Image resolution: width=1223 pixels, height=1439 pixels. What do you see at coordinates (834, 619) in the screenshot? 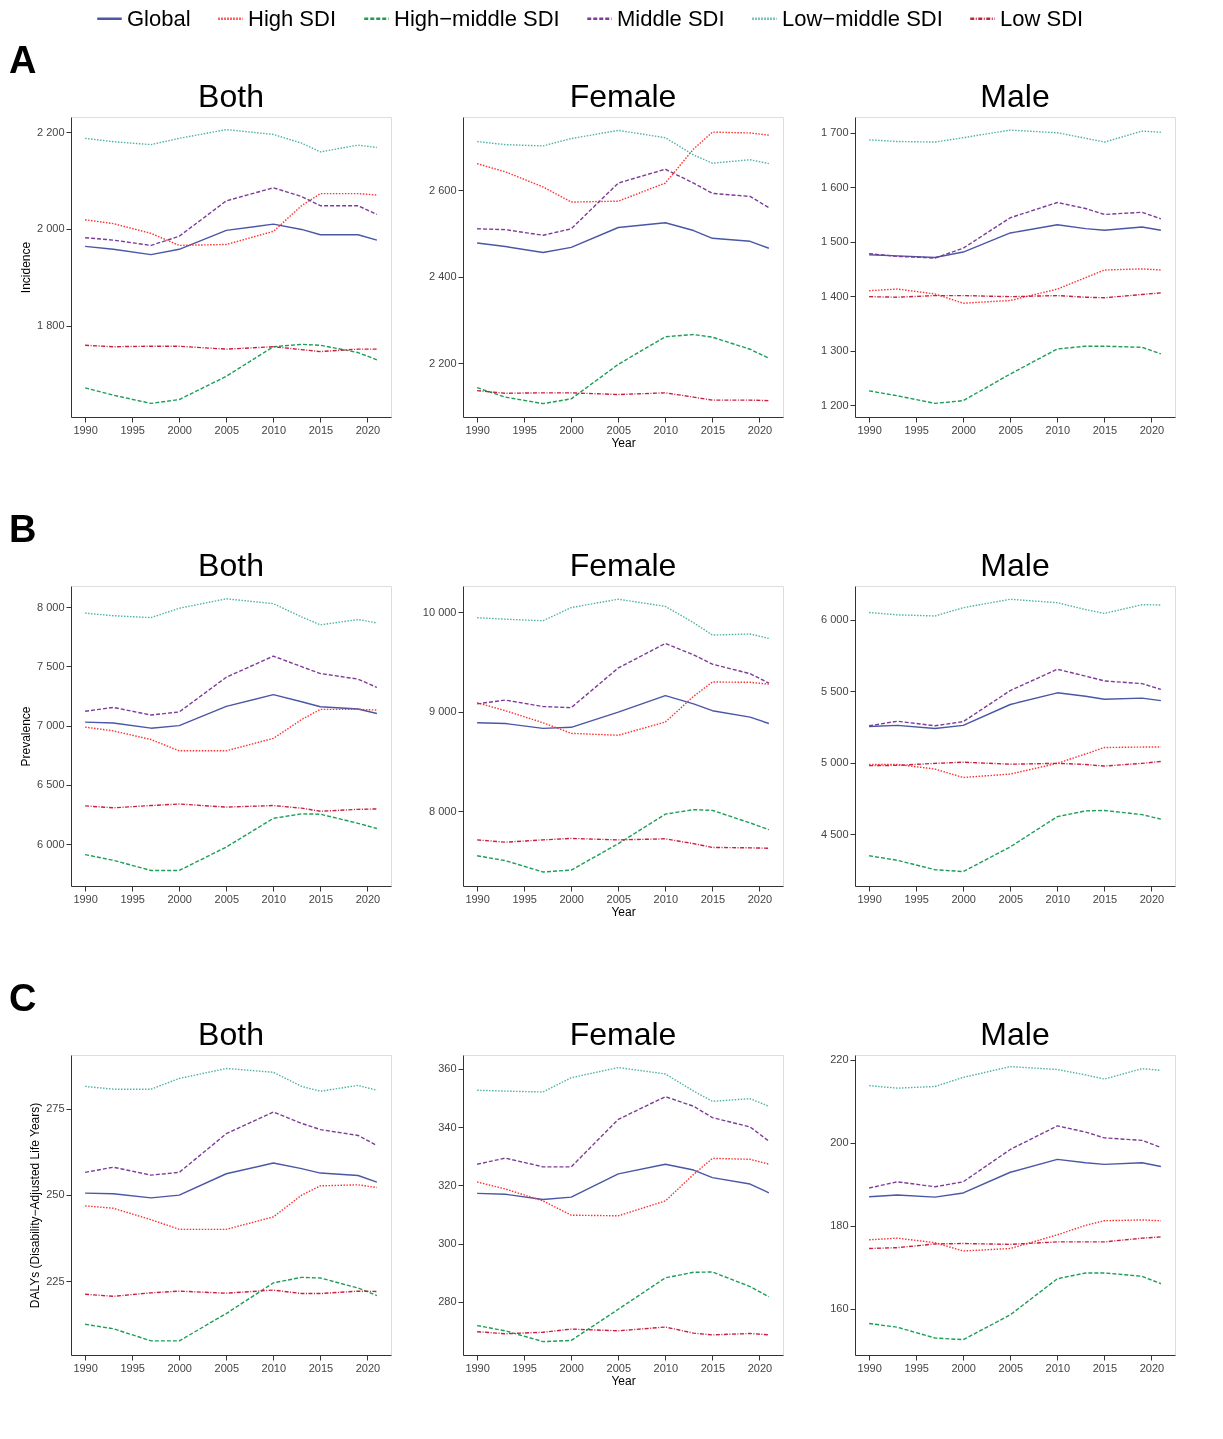
I see `y-tick-label: 6 000` at bounding box center [834, 619].